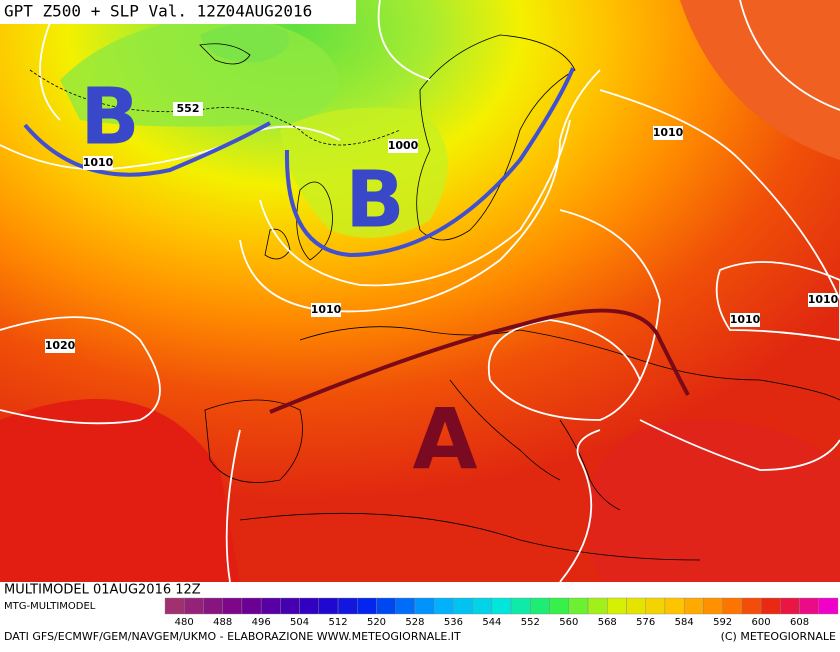 The image size is (840, 652). I want to click on title-box, so click(178, 12).